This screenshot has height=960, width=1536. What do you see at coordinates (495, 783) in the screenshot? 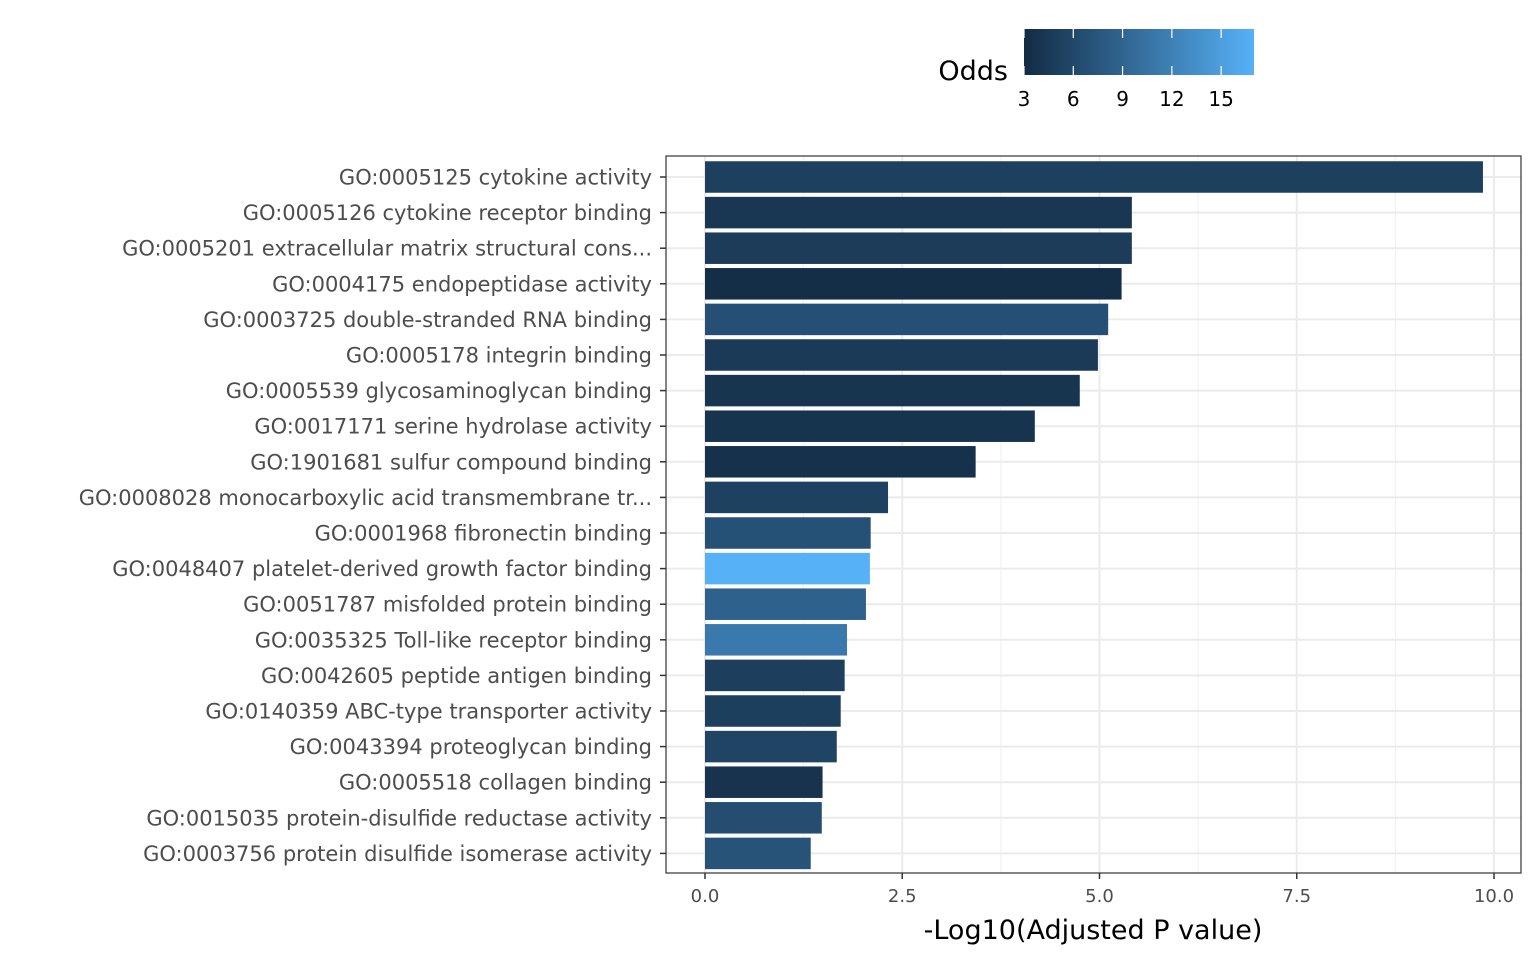
I see `y-tick-label: GO:0005518 collagen binding` at bounding box center [495, 783].